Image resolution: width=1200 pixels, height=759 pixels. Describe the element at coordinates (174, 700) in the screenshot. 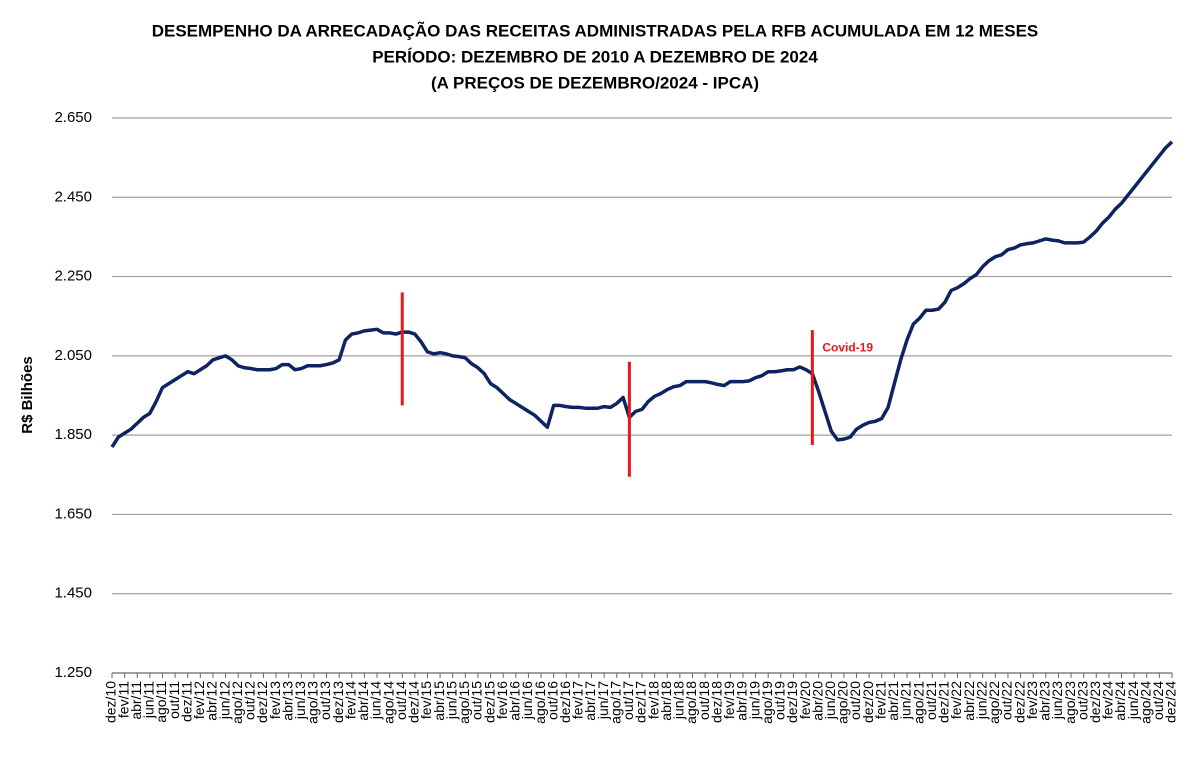

I see `x-tick-label: out/11` at that location.